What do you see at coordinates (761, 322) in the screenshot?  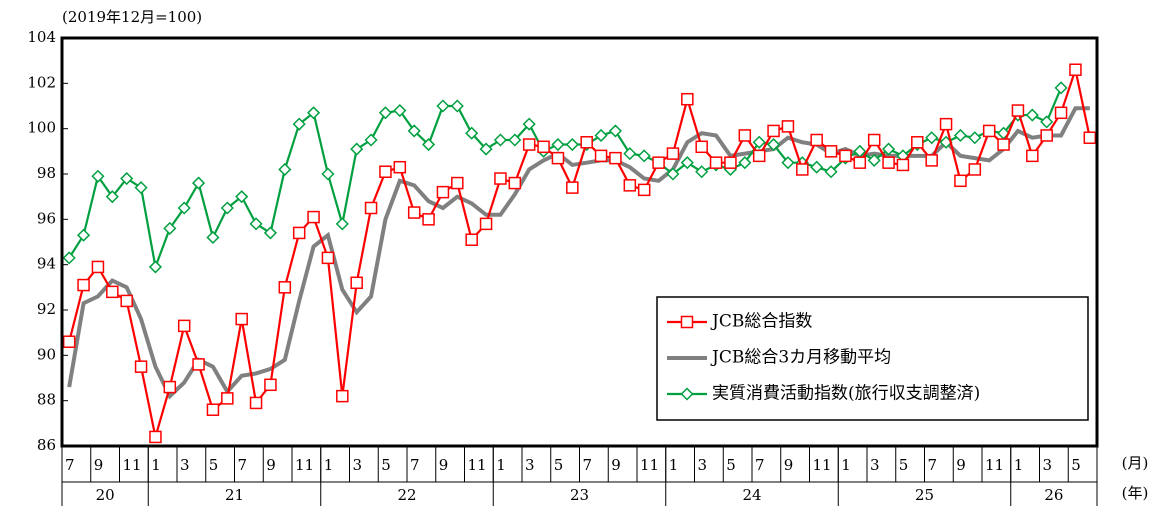 I see `legend-label: JCB総合指数` at bounding box center [761, 322].